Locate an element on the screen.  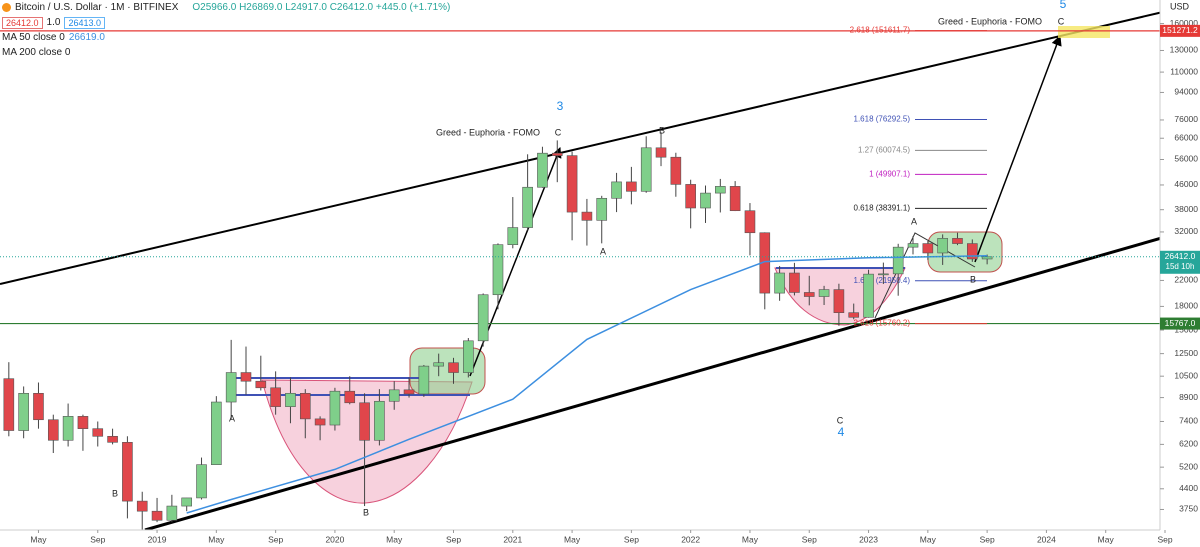
price-tag-label: 15767.0 is located at coordinates (1180, 323).